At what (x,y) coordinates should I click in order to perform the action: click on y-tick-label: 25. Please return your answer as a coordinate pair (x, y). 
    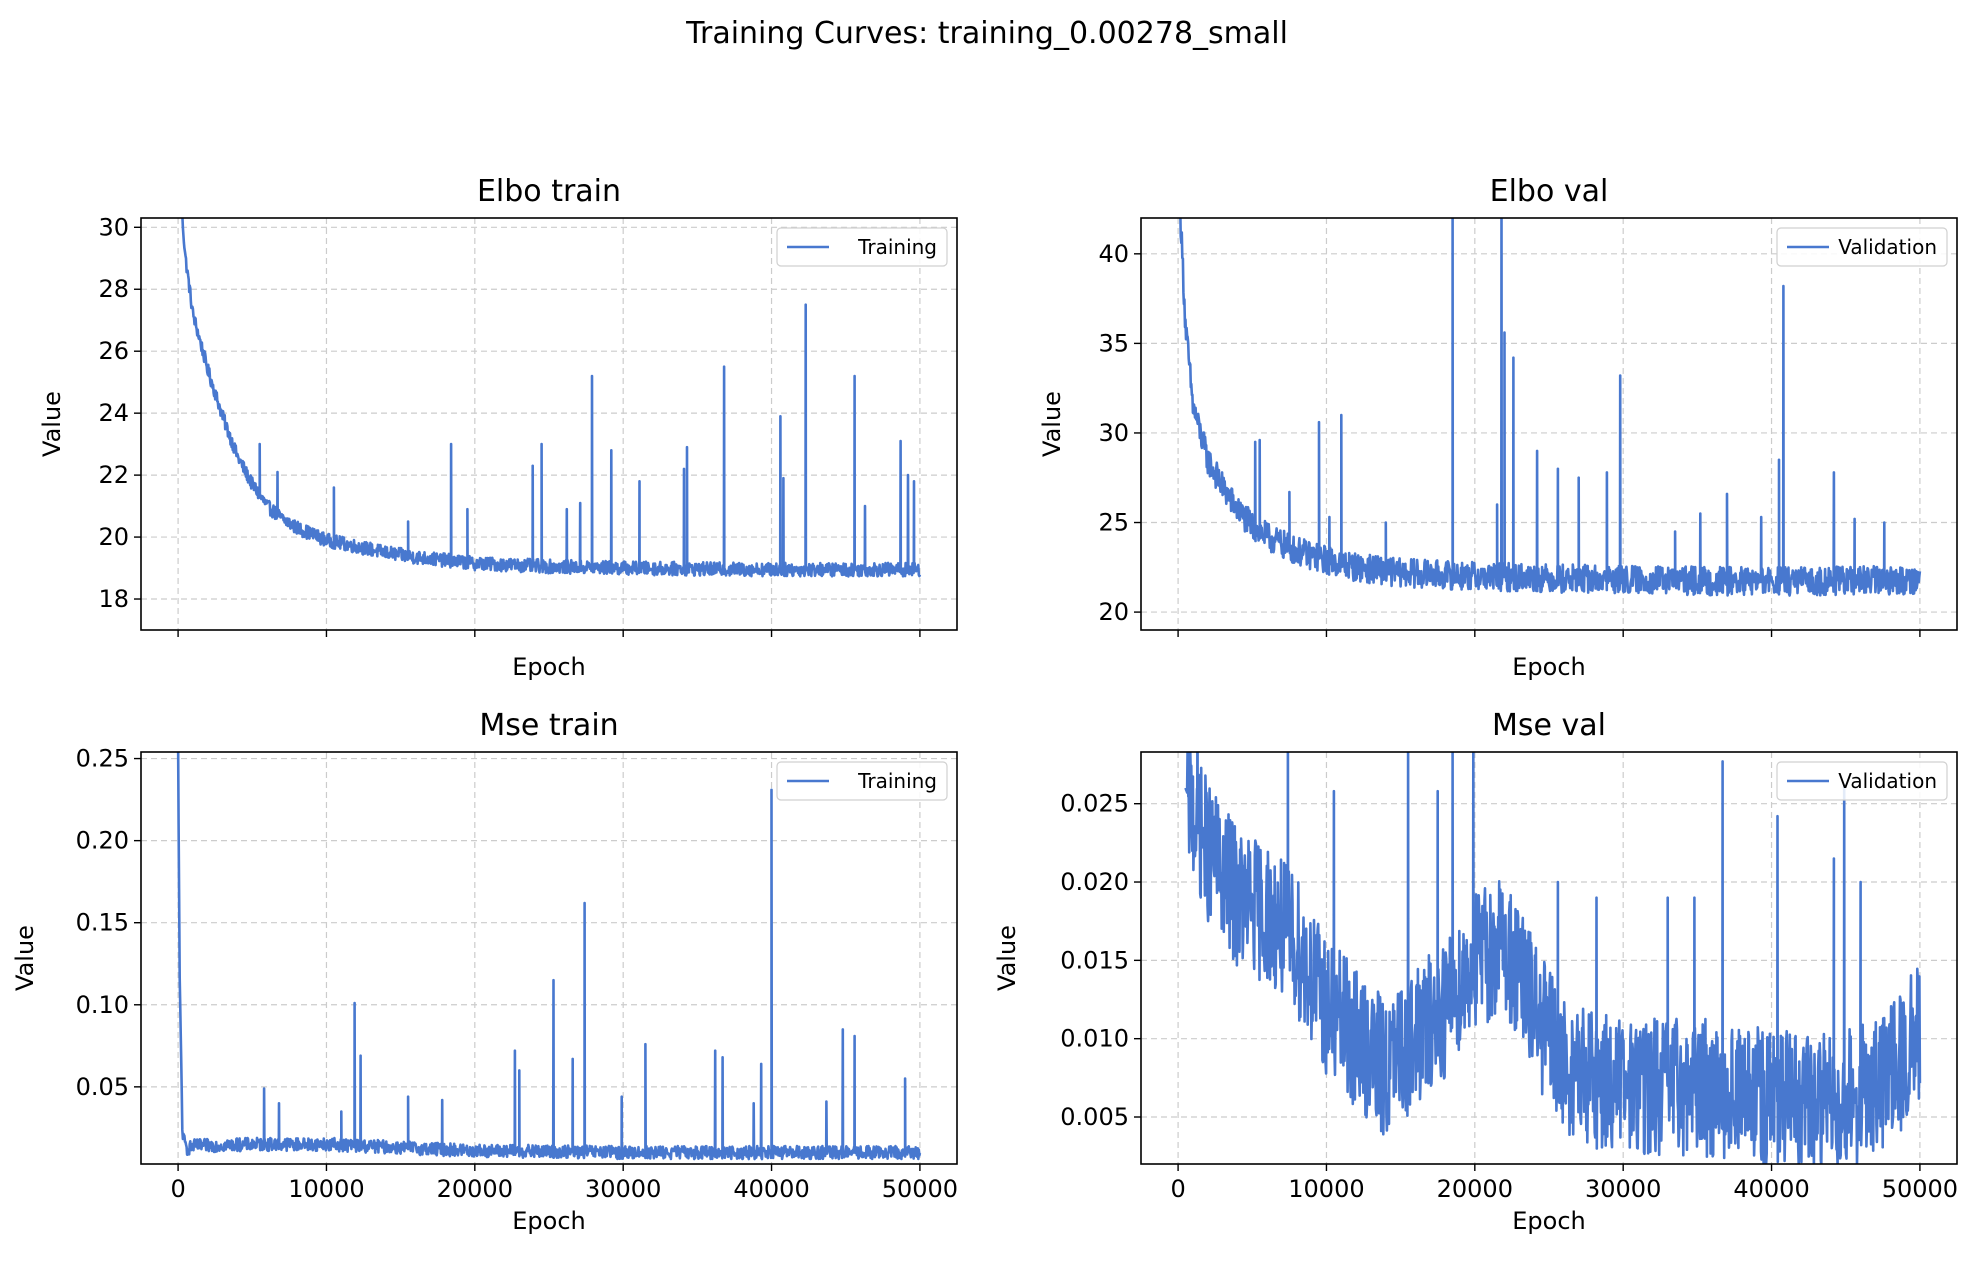
    Looking at the image, I should click on (1113, 523).